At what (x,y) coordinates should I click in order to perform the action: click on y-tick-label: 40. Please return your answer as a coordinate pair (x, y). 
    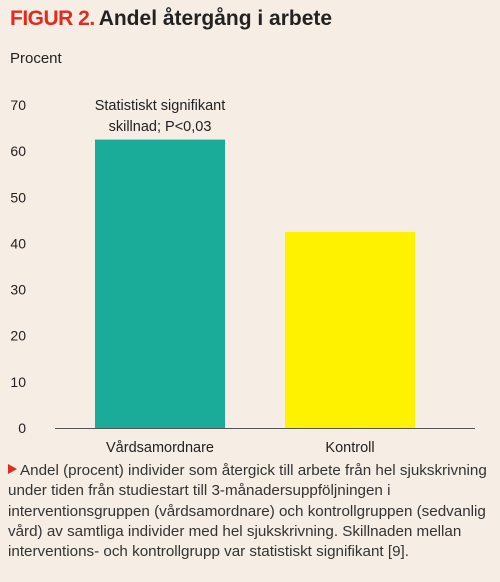
    Looking at the image, I should click on (18, 243).